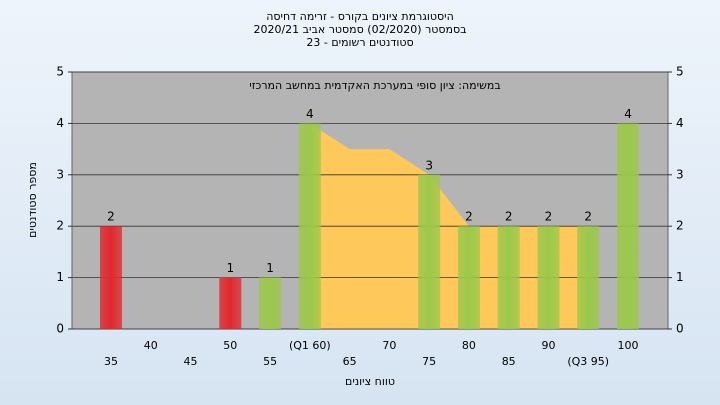 The height and width of the screenshot is (405, 720). I want to click on x-tick-label: 70, so click(389, 345).